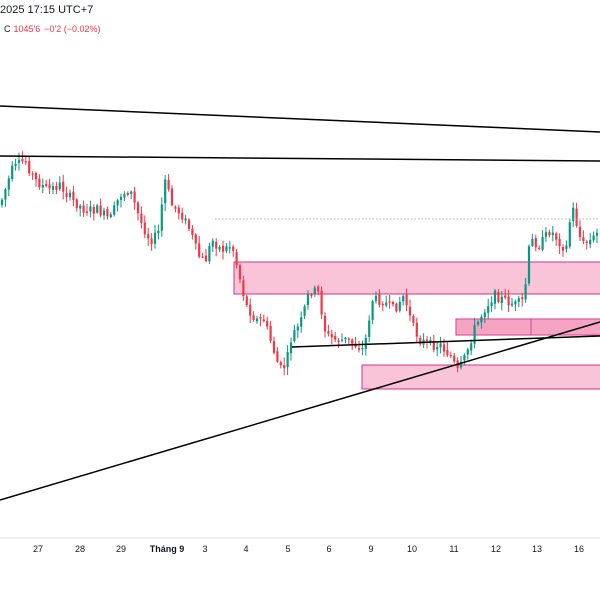 The width and height of the screenshot is (600, 600). I want to click on price-zone-overlap, so click(528, 327).